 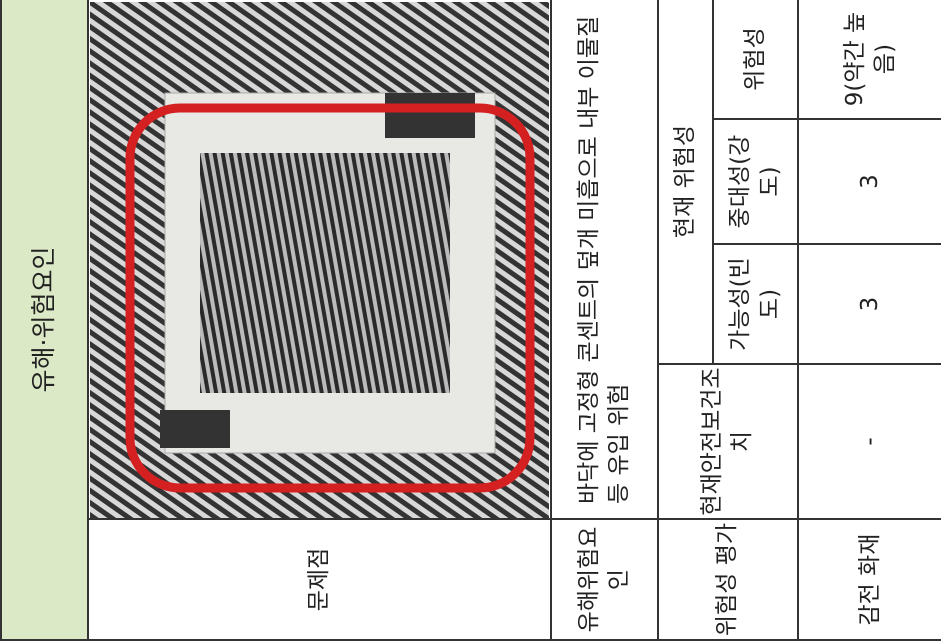 What do you see at coordinates (755, 59) in the screenshot?
I see `column-header: 위험성` at bounding box center [755, 59].